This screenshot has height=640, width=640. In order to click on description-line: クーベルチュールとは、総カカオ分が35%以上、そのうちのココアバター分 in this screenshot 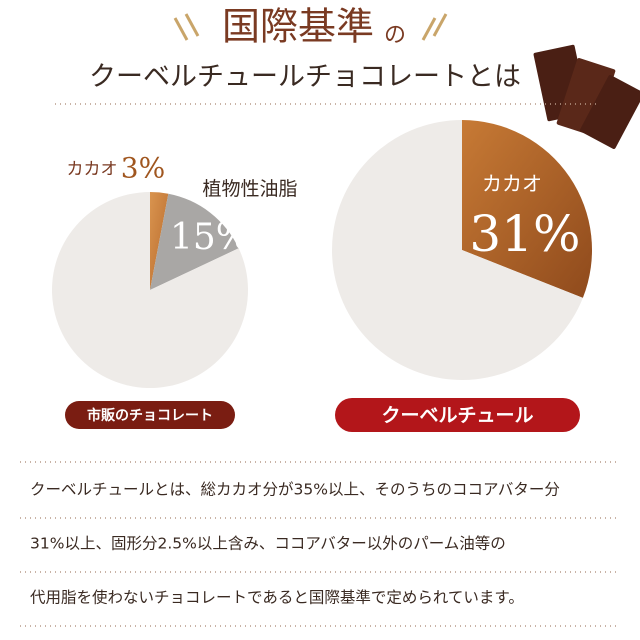, I will do `click(295, 490)`.